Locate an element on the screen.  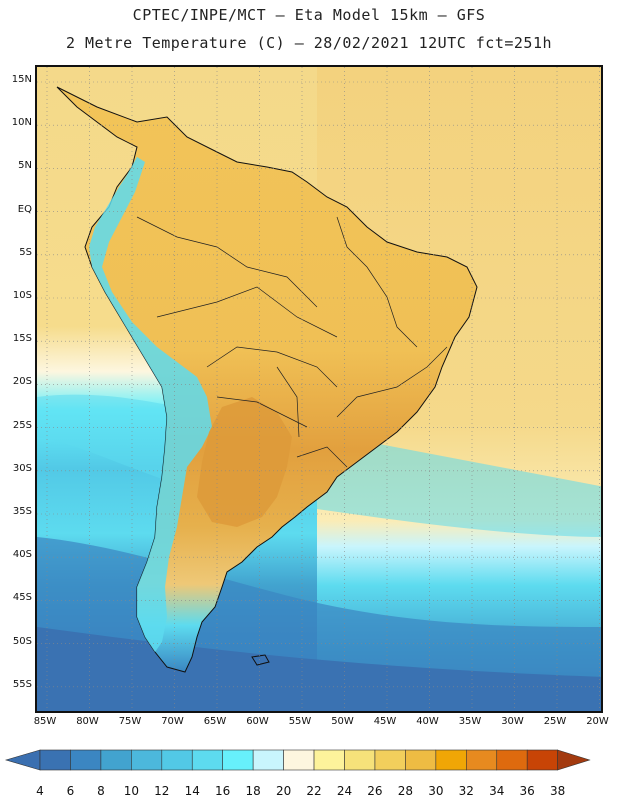
chart-title-line1: CPTEC/INPE/MCT – Eta Model 15km – GFS is located at coordinates (309, 15).